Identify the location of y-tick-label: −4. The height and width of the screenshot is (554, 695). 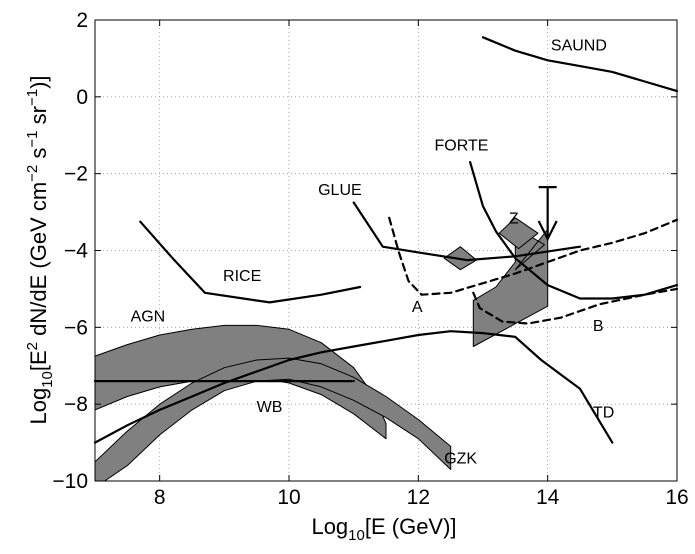
(76, 251).